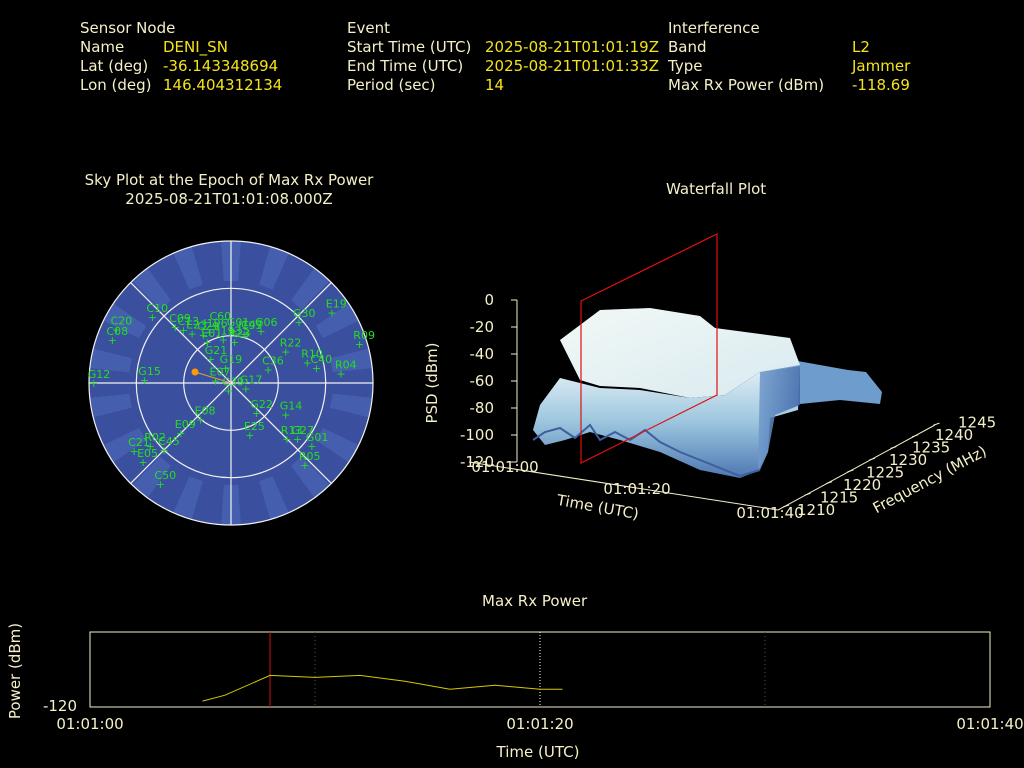 This screenshot has height=768, width=1024. What do you see at coordinates (477, 462) in the screenshot?
I see `psd-tick-label: -120` at bounding box center [477, 462].